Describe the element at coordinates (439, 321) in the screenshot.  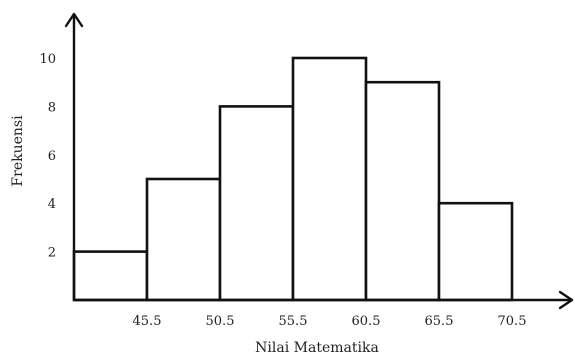
I see `x-tick-label: 65.5` at that location.